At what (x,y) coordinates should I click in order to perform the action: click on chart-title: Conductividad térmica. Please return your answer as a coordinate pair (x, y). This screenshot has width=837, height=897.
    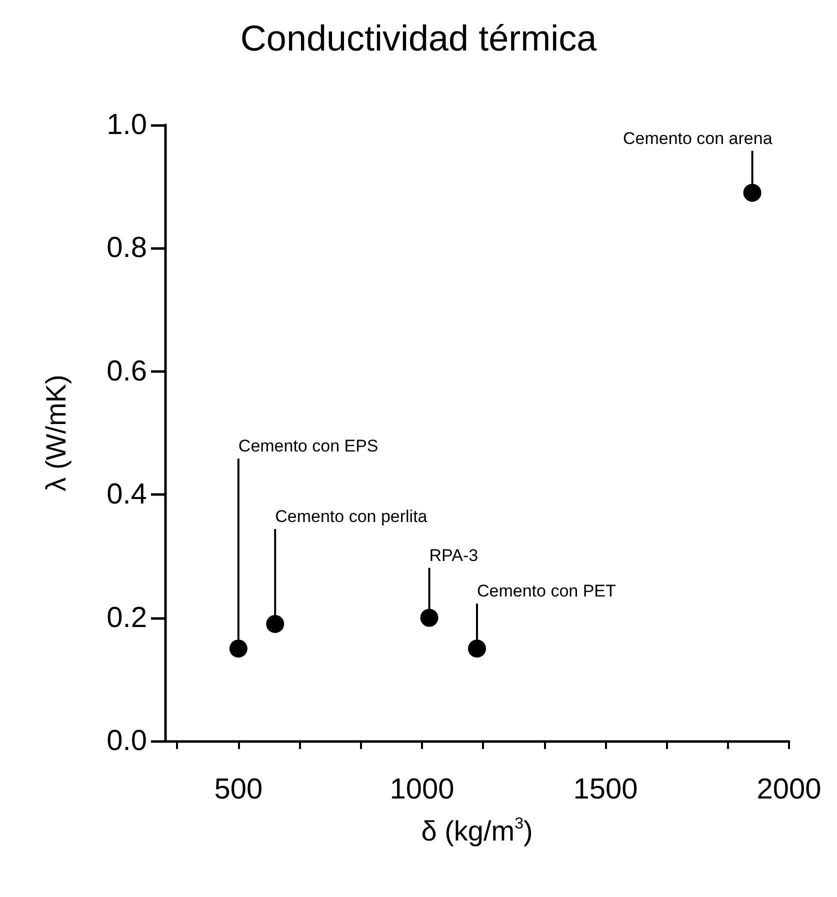
    Looking at the image, I should click on (419, 38).